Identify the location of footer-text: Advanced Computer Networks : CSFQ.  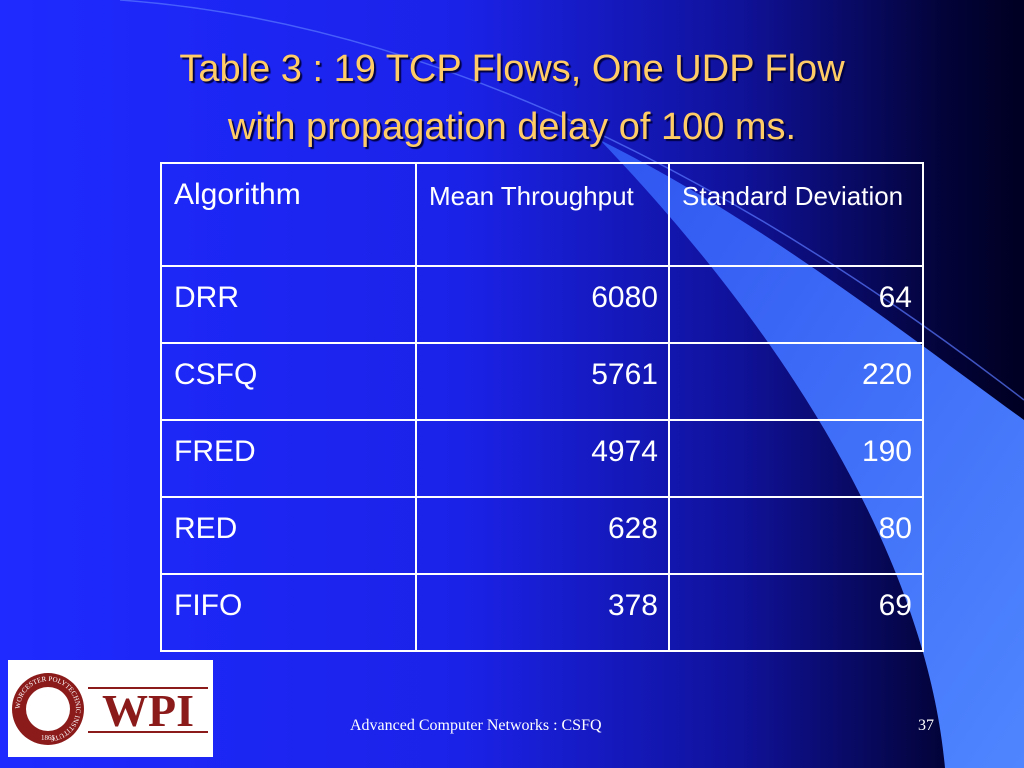
(476, 725).